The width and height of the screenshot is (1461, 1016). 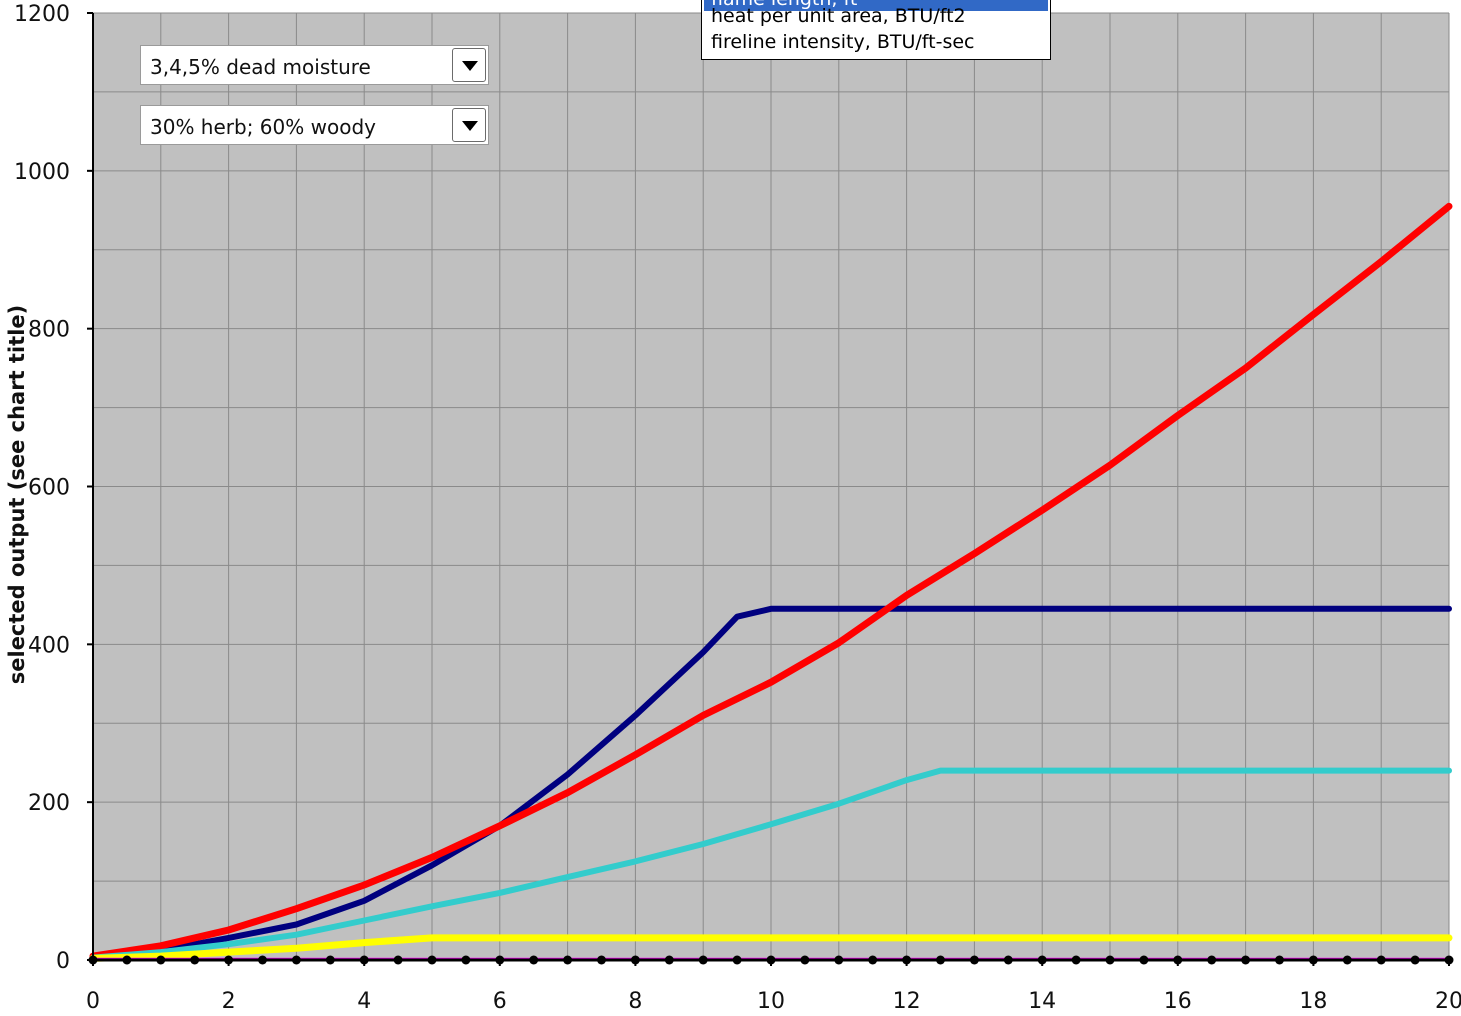 What do you see at coordinates (1178, 1001) in the screenshot?
I see `x-tick-label: 16` at bounding box center [1178, 1001].